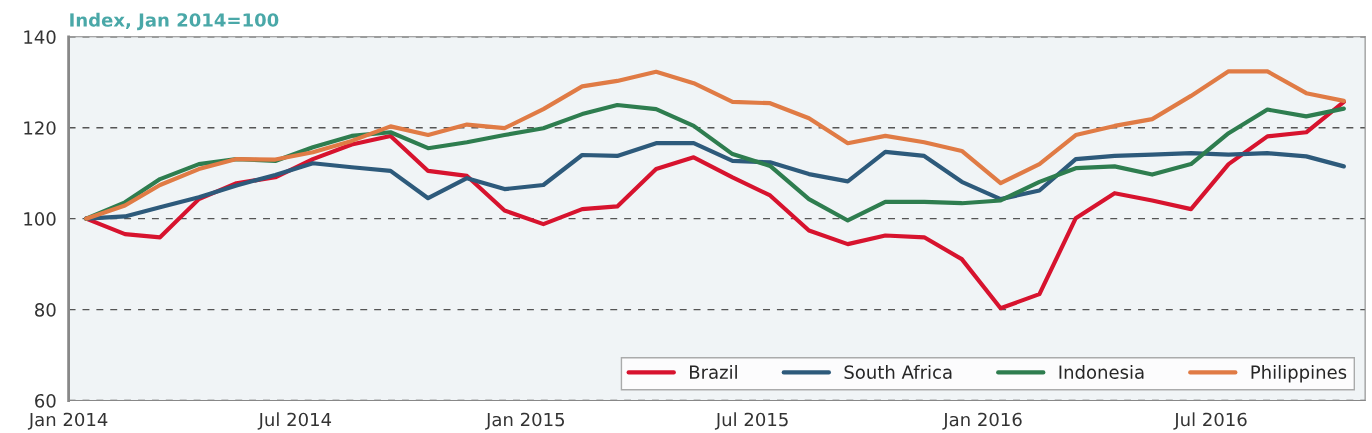  What do you see at coordinates (1210, 421) in the screenshot?
I see `x-tick-label: Jul 2016` at bounding box center [1210, 421].